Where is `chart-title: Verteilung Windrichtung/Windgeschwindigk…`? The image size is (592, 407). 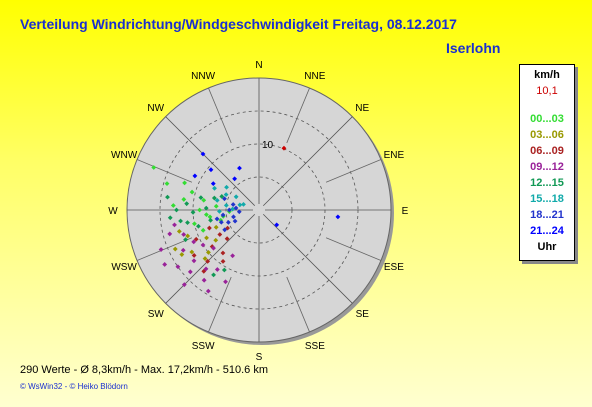 chart-title: Verteilung Windrichtung/Windgeschwindigk… is located at coordinates (238, 24).